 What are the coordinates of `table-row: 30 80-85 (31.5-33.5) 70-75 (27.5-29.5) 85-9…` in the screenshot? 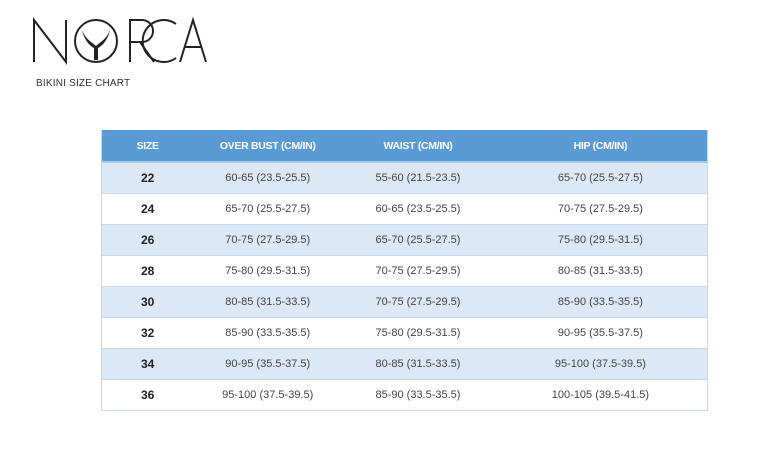 It's located at (404, 302).